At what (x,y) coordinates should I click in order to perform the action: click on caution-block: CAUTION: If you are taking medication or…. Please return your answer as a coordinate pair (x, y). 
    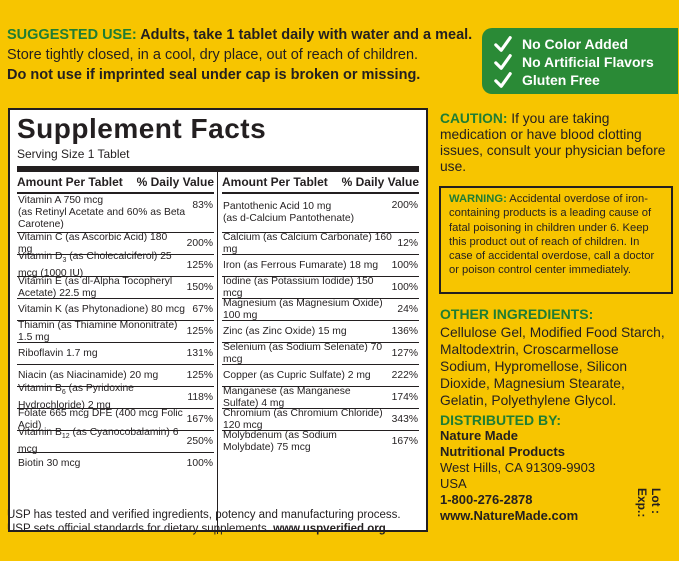
    Looking at the image, I should click on (556, 143).